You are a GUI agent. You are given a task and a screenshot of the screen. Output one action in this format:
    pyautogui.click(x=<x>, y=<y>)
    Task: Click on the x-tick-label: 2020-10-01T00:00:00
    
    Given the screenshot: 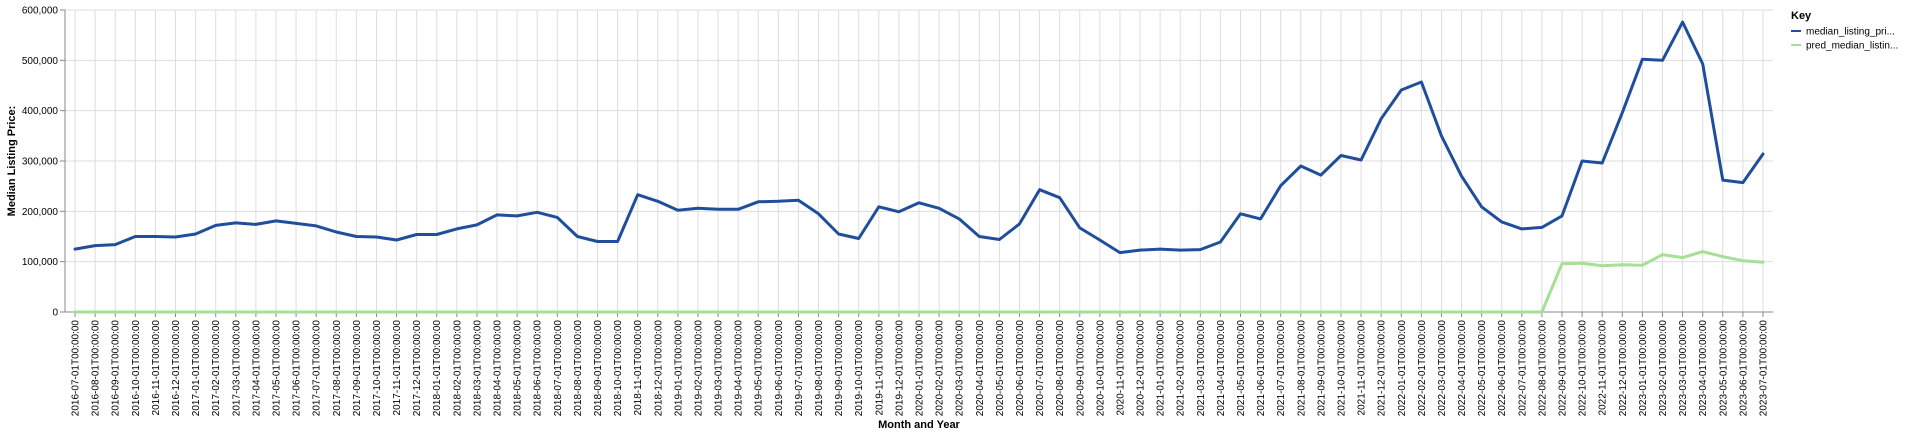 What is the action you would take?
    pyautogui.click(x=1100, y=368)
    